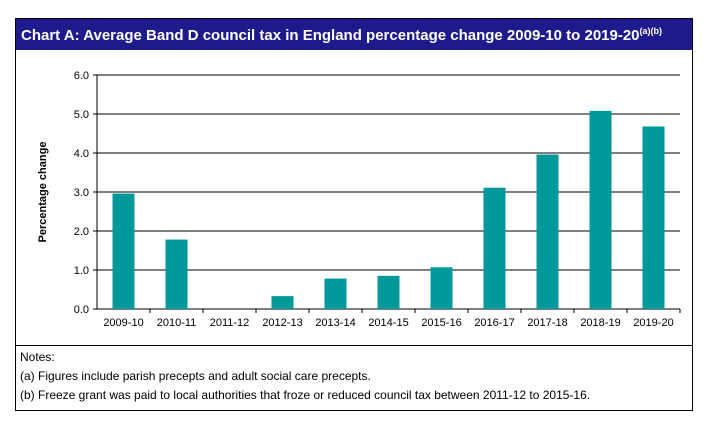 The width and height of the screenshot is (708, 425). What do you see at coordinates (388, 323) in the screenshot?
I see `x-tick-label: 2014-15` at bounding box center [388, 323].